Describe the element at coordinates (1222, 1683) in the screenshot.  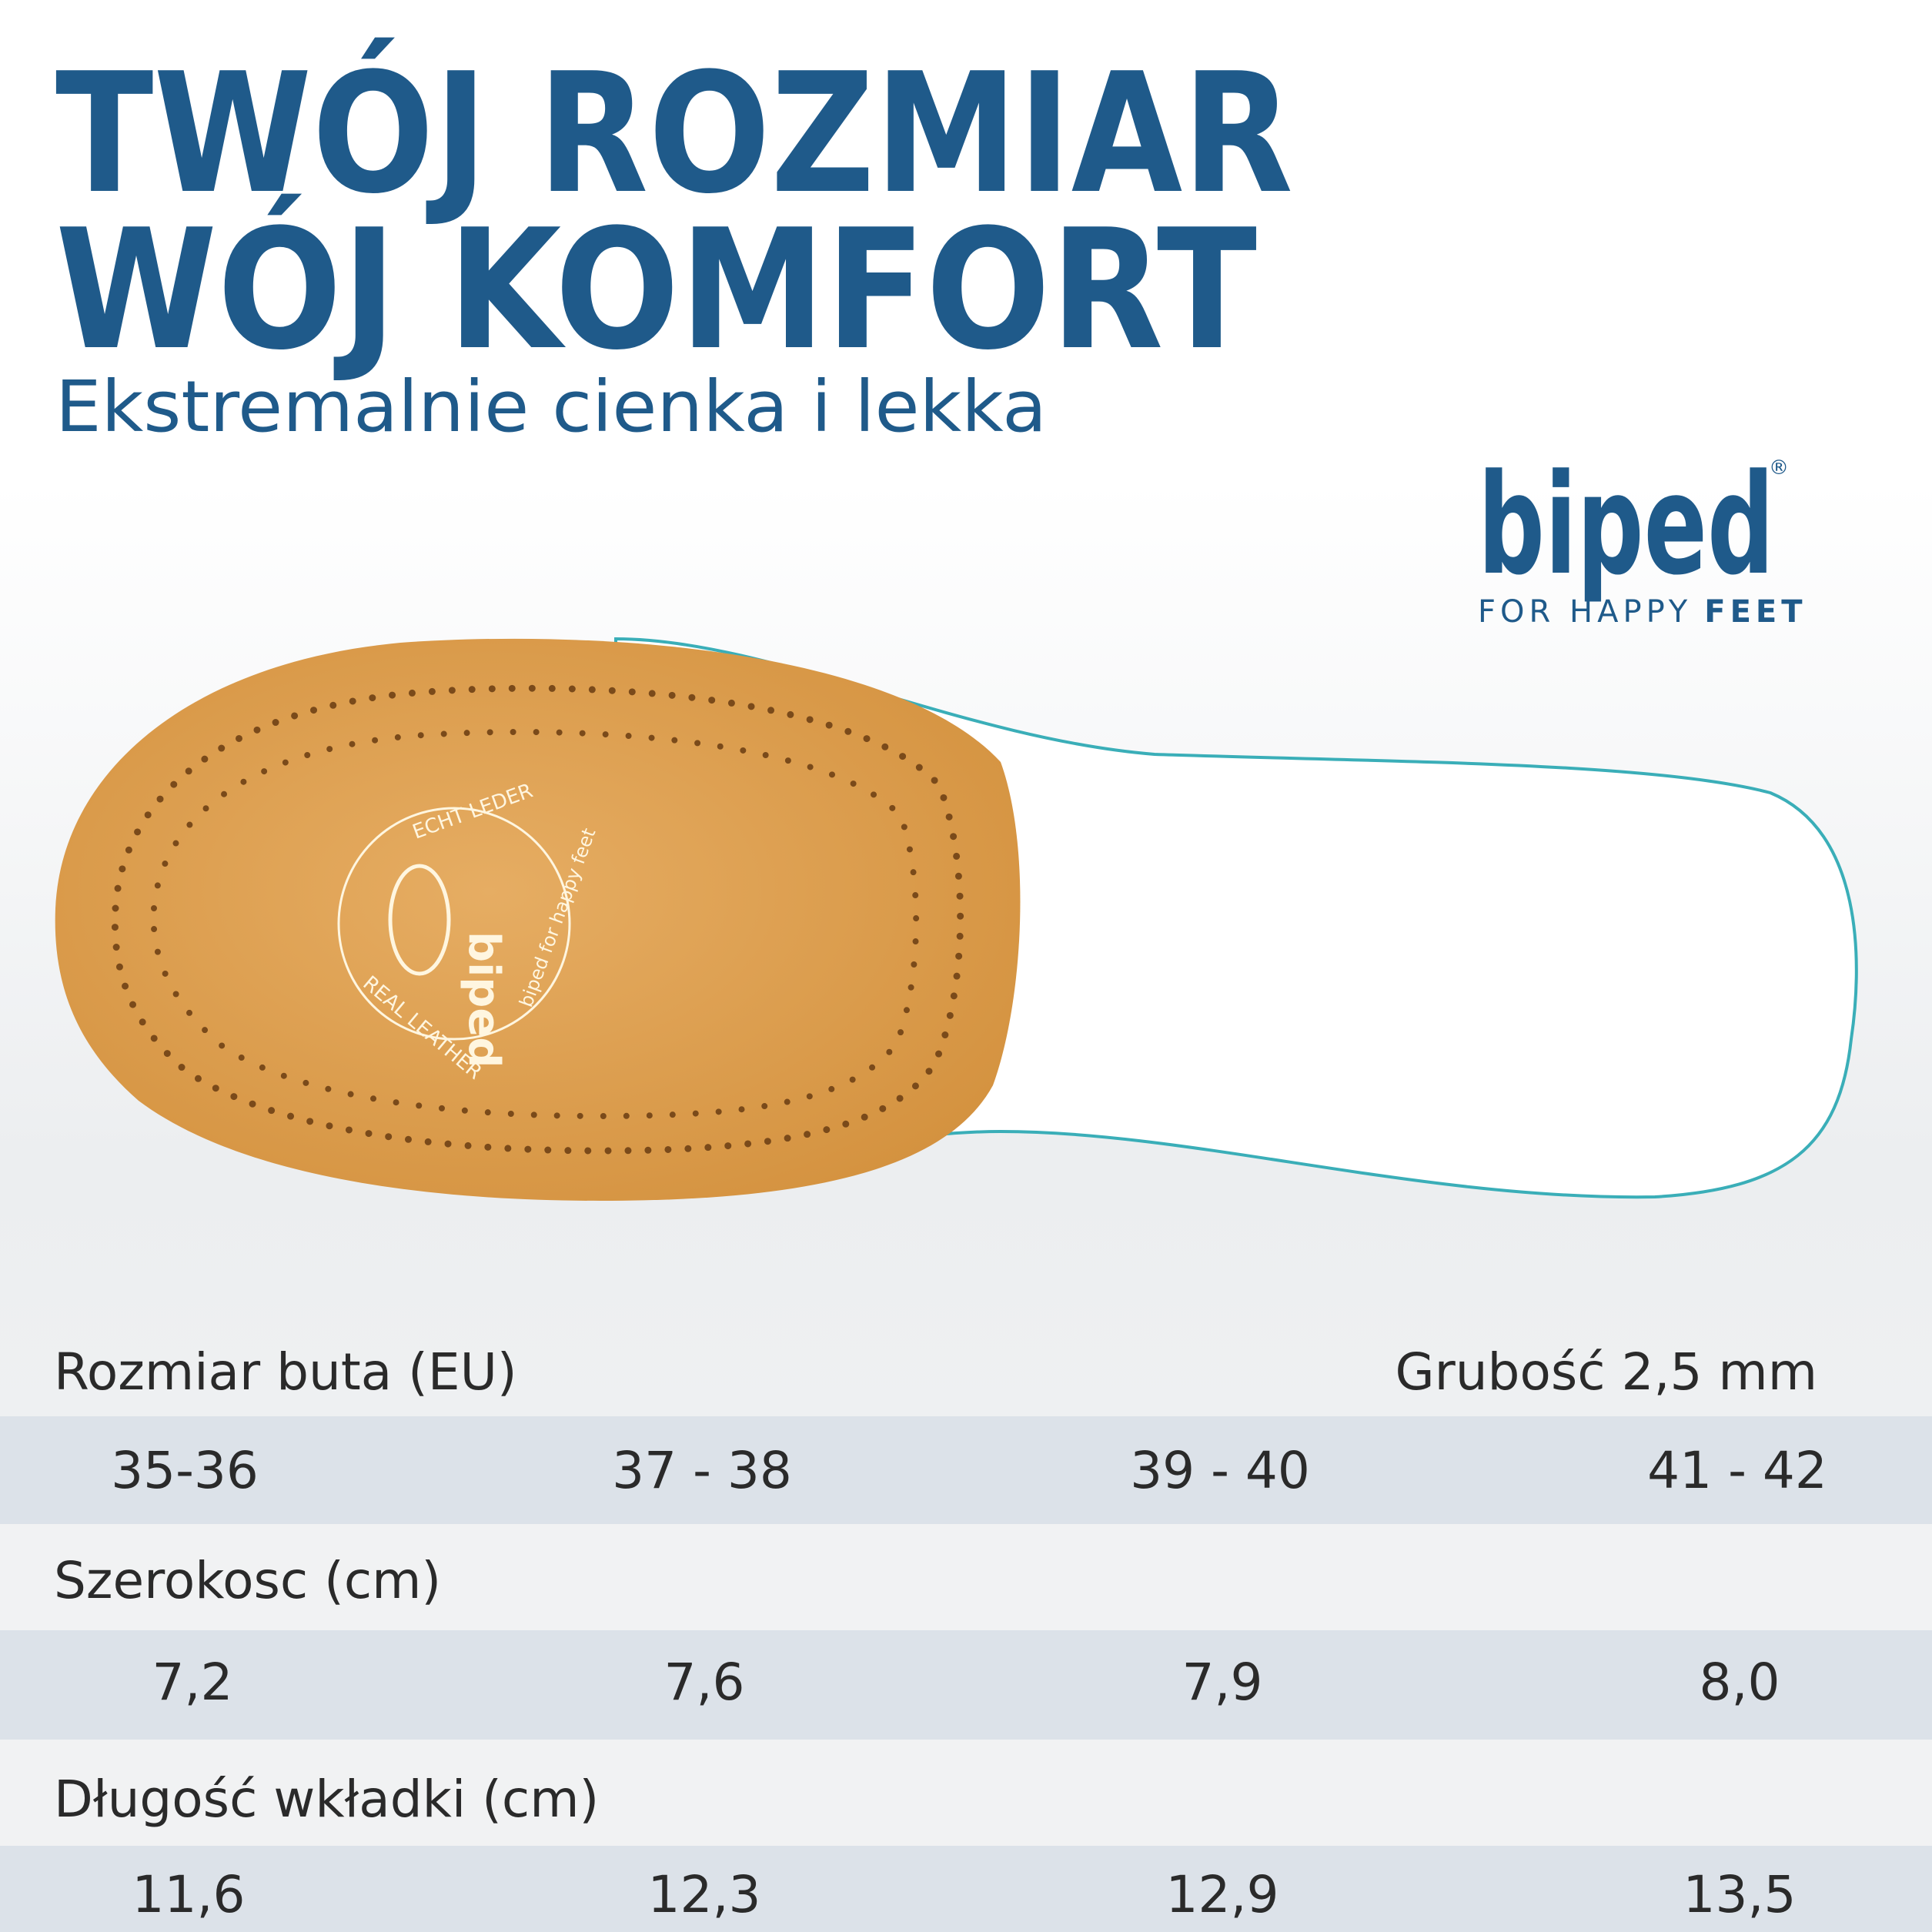
I see `width-cell: 7,9` at that location.